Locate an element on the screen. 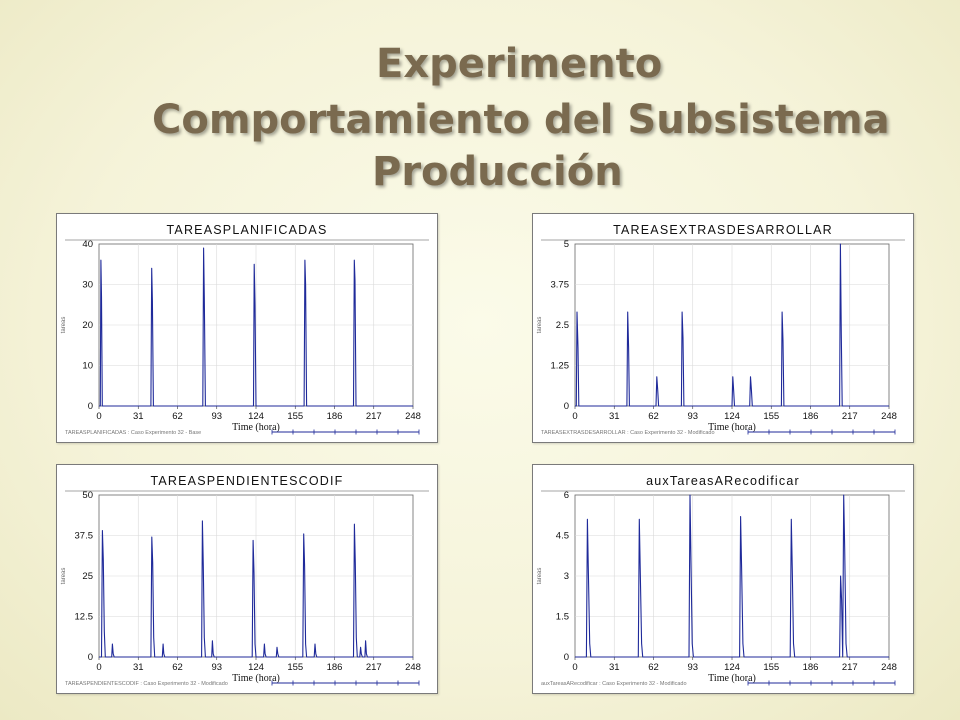  y-tick-label: 12.5 is located at coordinates (84, 617).